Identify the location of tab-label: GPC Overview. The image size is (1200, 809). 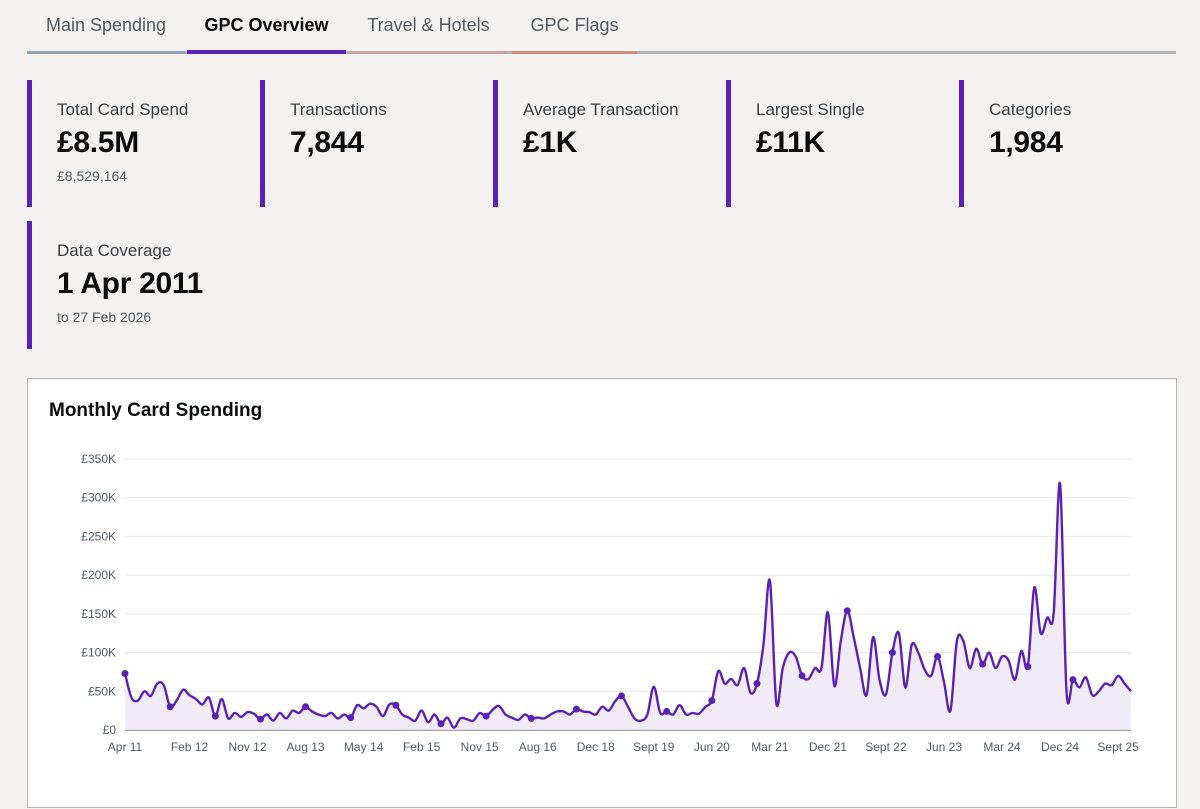
(266, 25).